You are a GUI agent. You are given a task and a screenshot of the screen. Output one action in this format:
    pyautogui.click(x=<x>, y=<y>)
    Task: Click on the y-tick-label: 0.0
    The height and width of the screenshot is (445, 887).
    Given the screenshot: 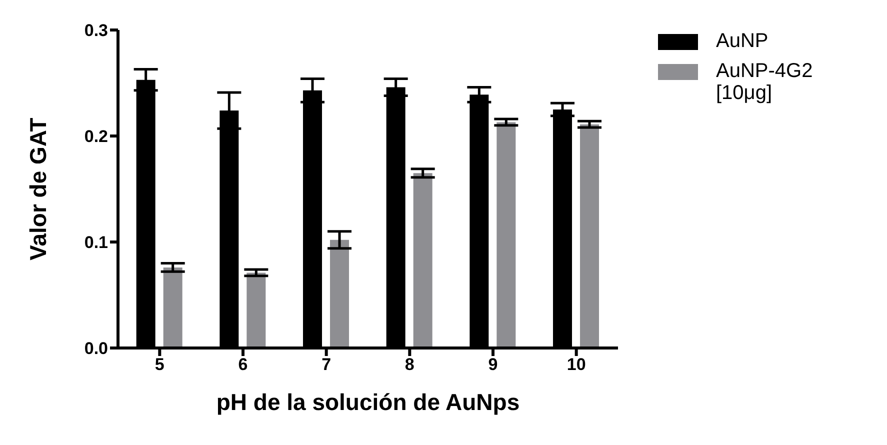 What is the action you would take?
    pyautogui.click(x=96, y=348)
    